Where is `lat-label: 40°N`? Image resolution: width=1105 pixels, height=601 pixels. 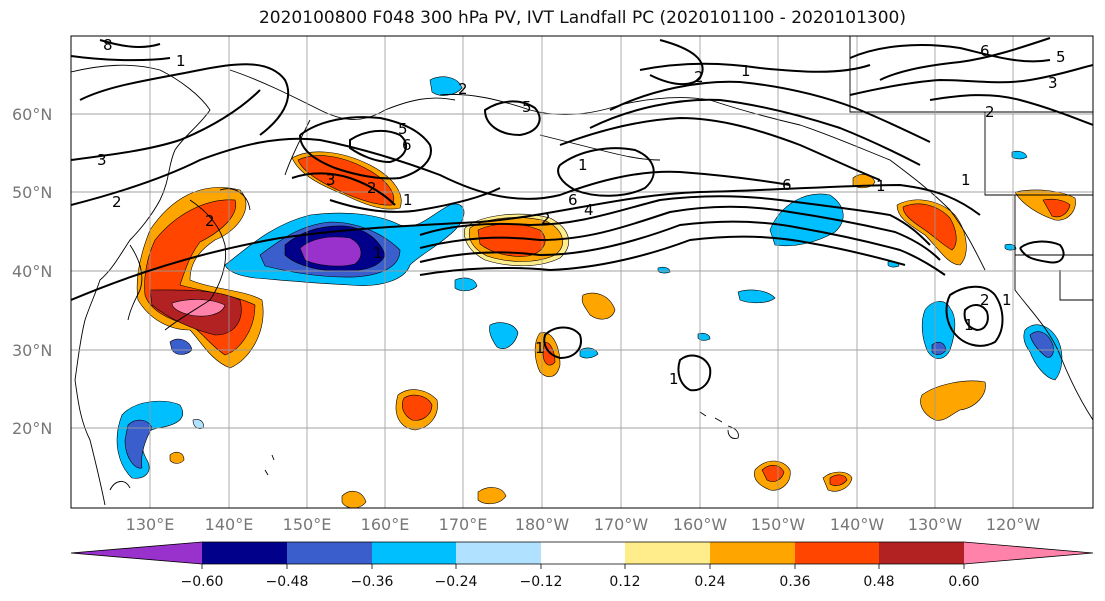
lat-label: 40°N is located at coordinates (32, 271).